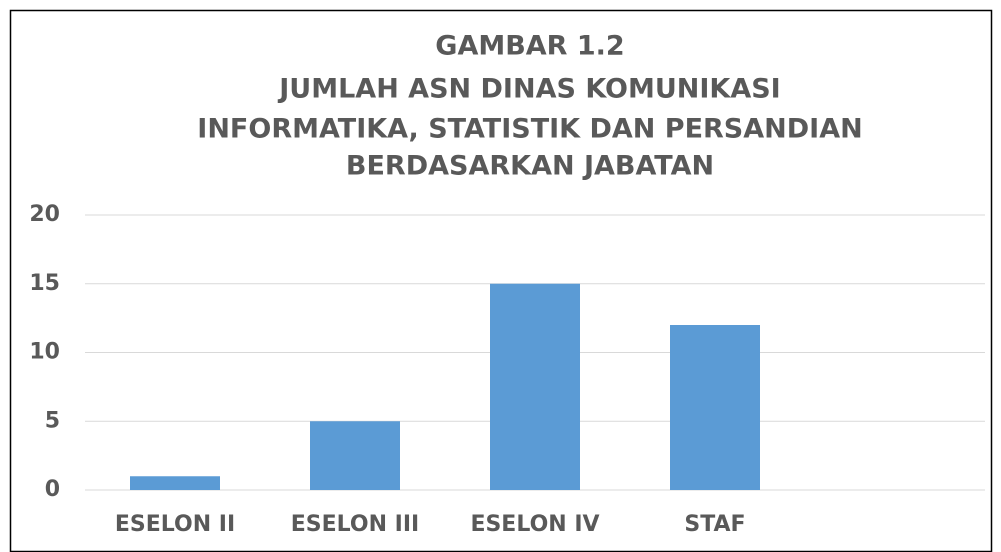 The height and width of the screenshot is (552, 1001). Describe the element at coordinates (534, 524) in the screenshot. I see `x-tick-label: ESELON IV` at that location.